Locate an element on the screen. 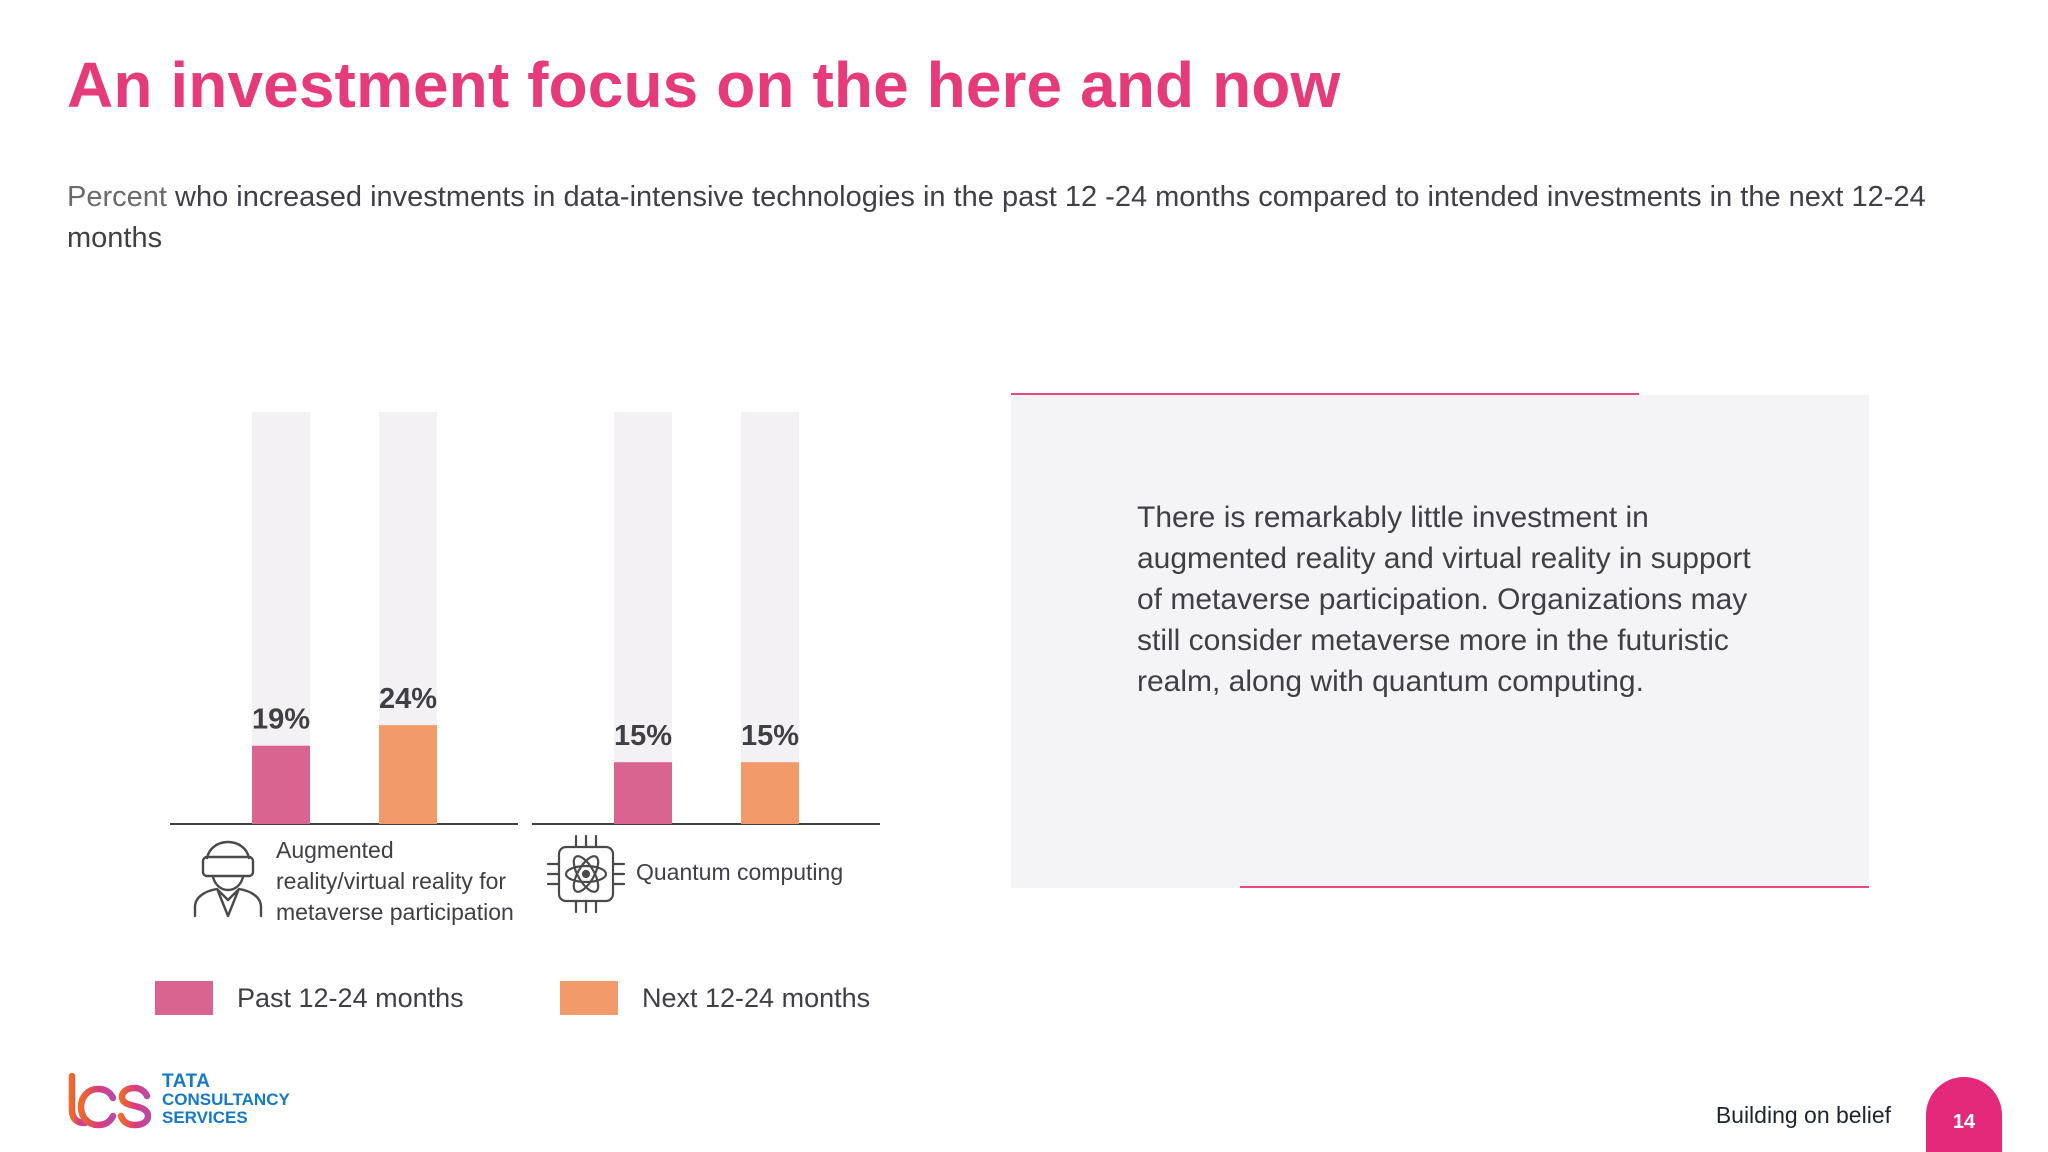  page-number: 14 is located at coordinates (1964, 1122).